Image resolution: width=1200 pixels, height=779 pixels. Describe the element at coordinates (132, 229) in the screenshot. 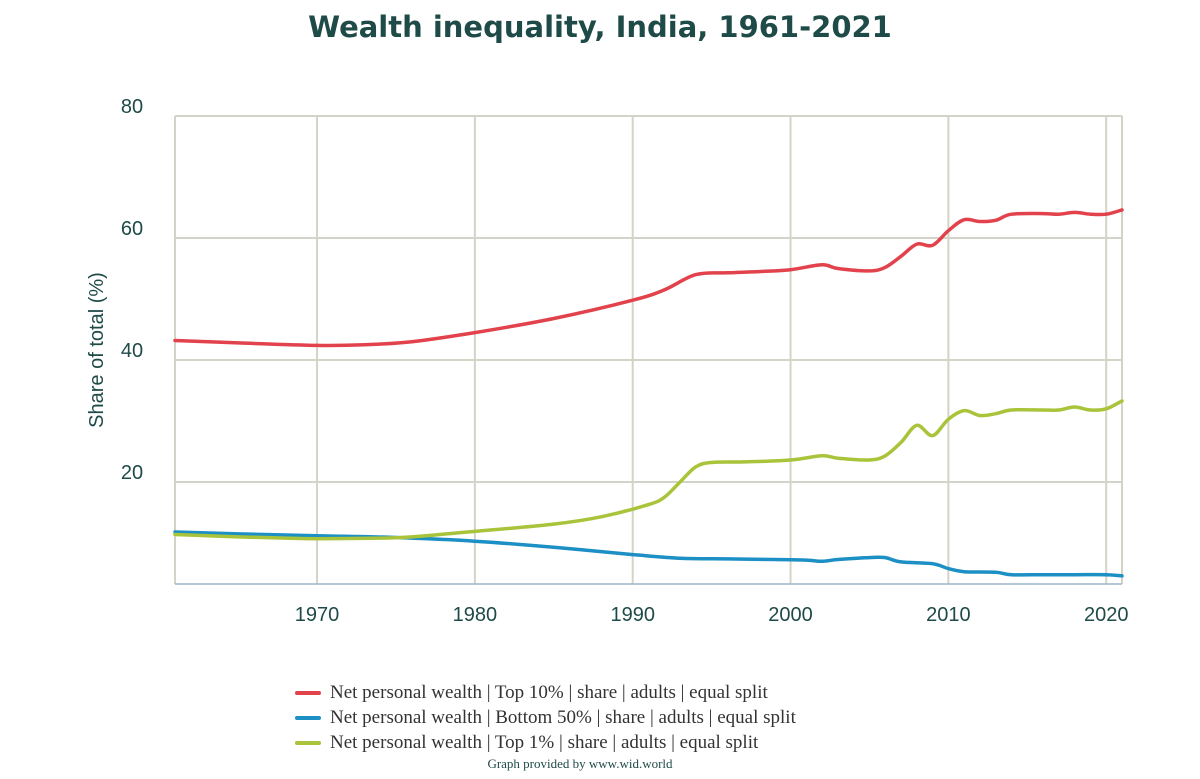

I see `y-tick-label-60: 60` at that location.